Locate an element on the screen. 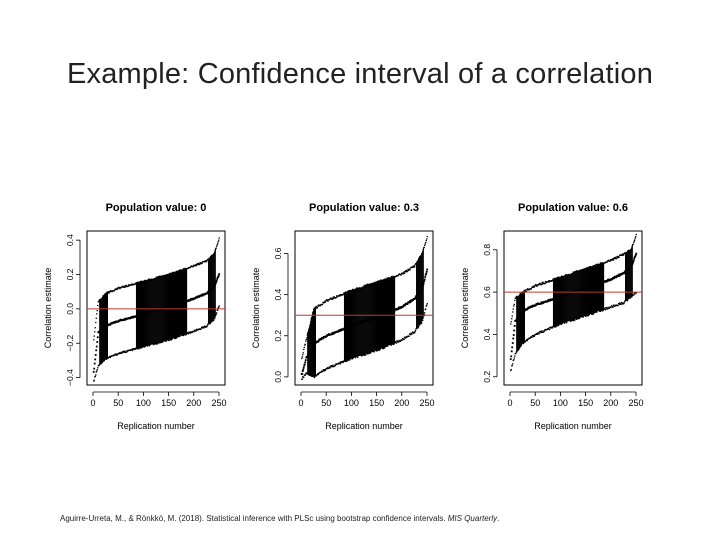  lower-ci-markers is located at coordinates (364, 341).